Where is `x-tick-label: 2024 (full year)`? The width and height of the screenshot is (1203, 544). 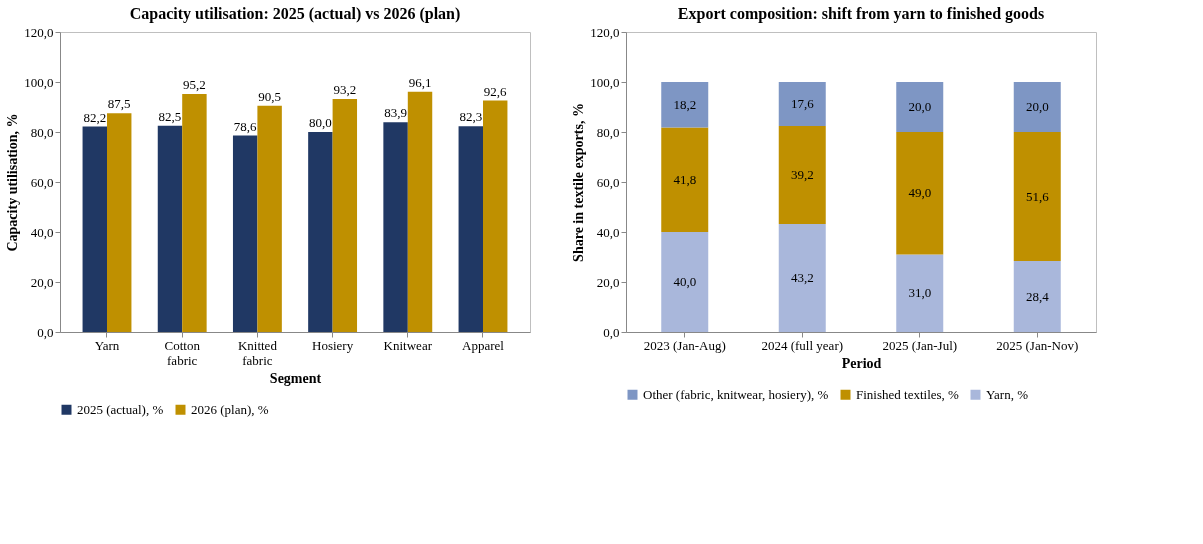
x-tick-label: 2024 (full year) is located at coordinates (802, 345).